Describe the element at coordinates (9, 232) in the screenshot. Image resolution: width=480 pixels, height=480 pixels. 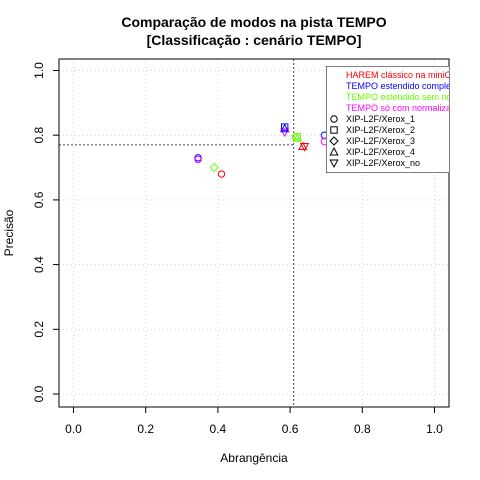
I see `y-axis-label: Precisão` at that location.